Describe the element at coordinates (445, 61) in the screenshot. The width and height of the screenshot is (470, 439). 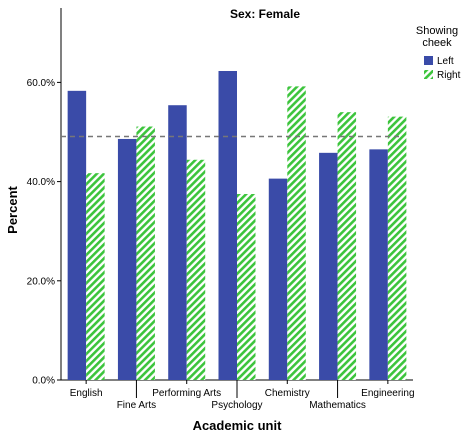
I see `legend-label-left: Left` at that location.